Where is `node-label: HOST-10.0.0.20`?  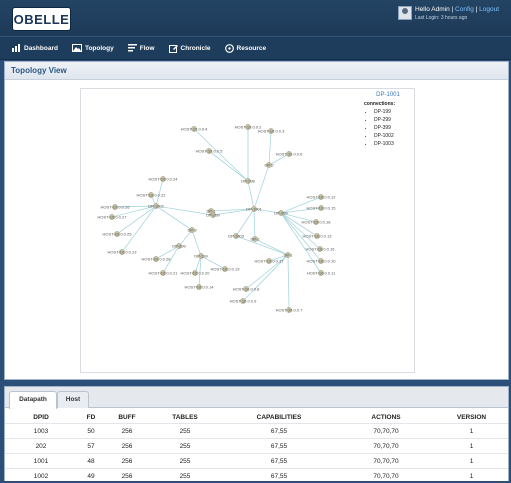 node-label: HOST-10.0.0.20 is located at coordinates (196, 273).